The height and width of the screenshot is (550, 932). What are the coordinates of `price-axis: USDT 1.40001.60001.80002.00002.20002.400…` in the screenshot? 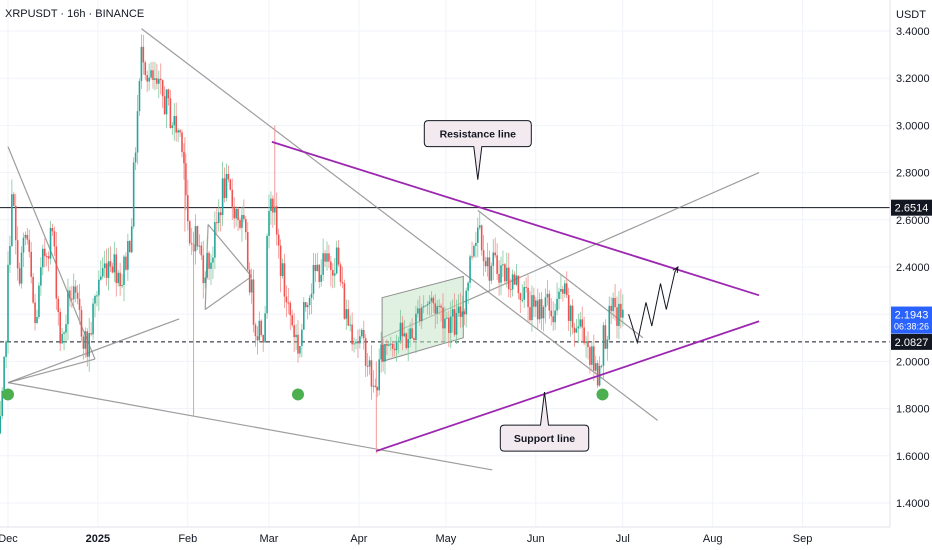 It's located at (910, 275).